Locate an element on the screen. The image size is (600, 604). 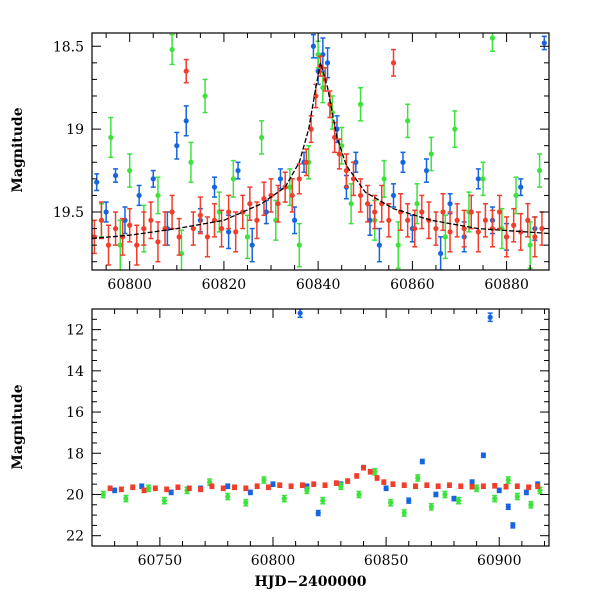
x-tick-label: 60820 is located at coordinates (224, 285).